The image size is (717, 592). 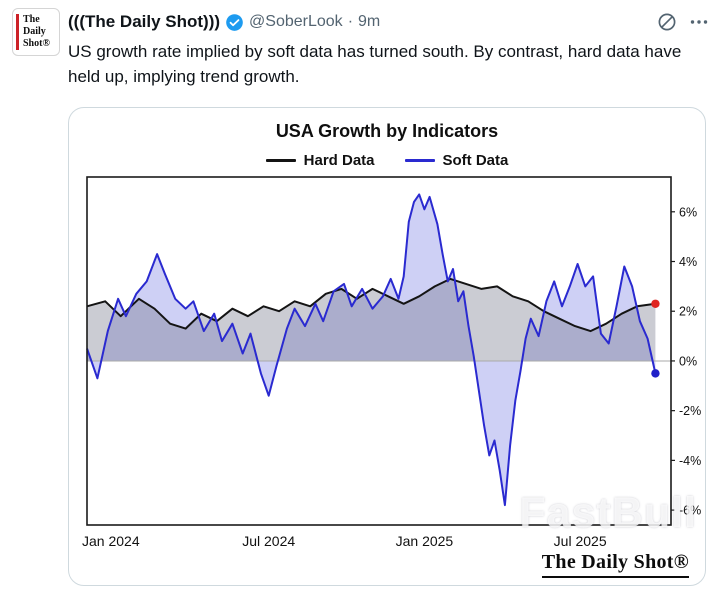 I want to click on x-tick-label: Jul 2025, so click(x=580, y=541).